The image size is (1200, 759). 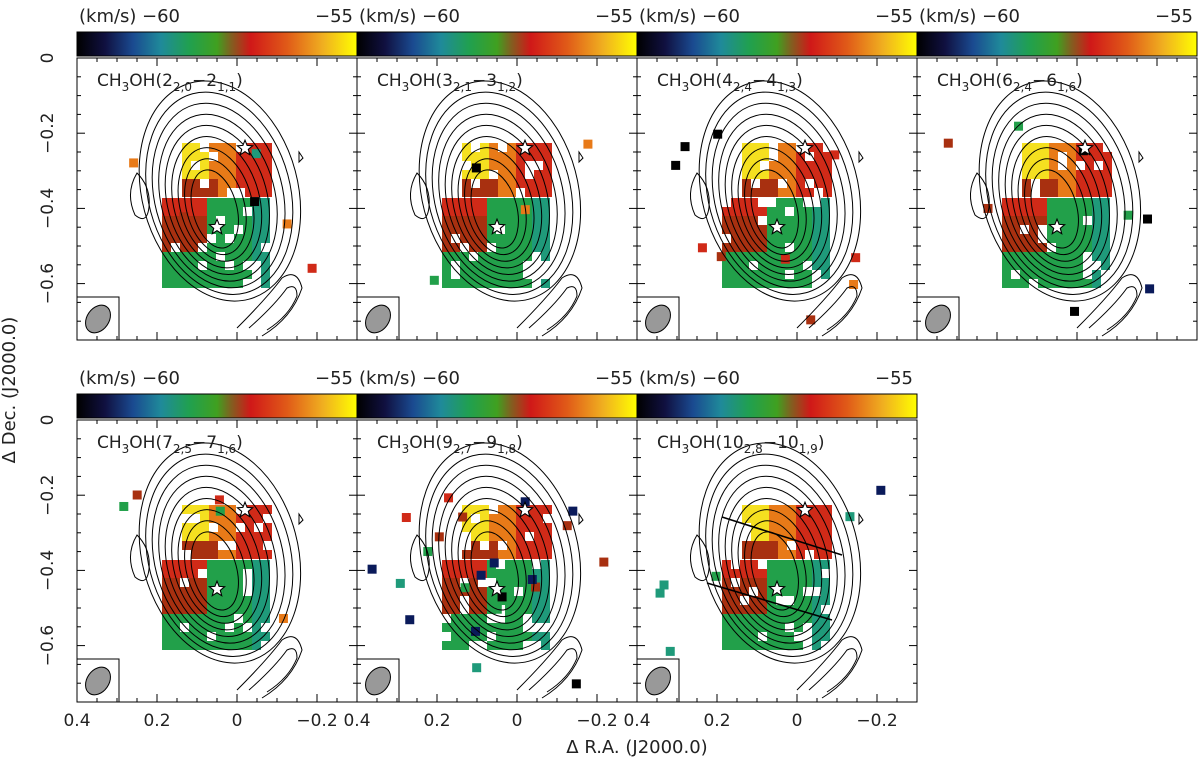 I want to click on beam-ellipse, so click(x=938, y=319).